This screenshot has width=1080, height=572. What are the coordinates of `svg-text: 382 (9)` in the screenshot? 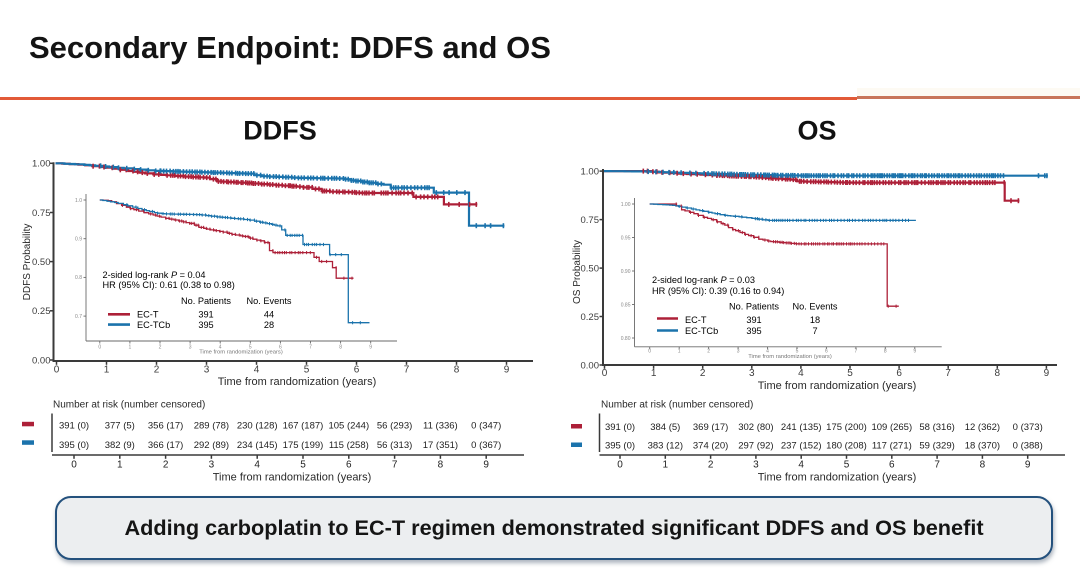 It's located at (120, 445).